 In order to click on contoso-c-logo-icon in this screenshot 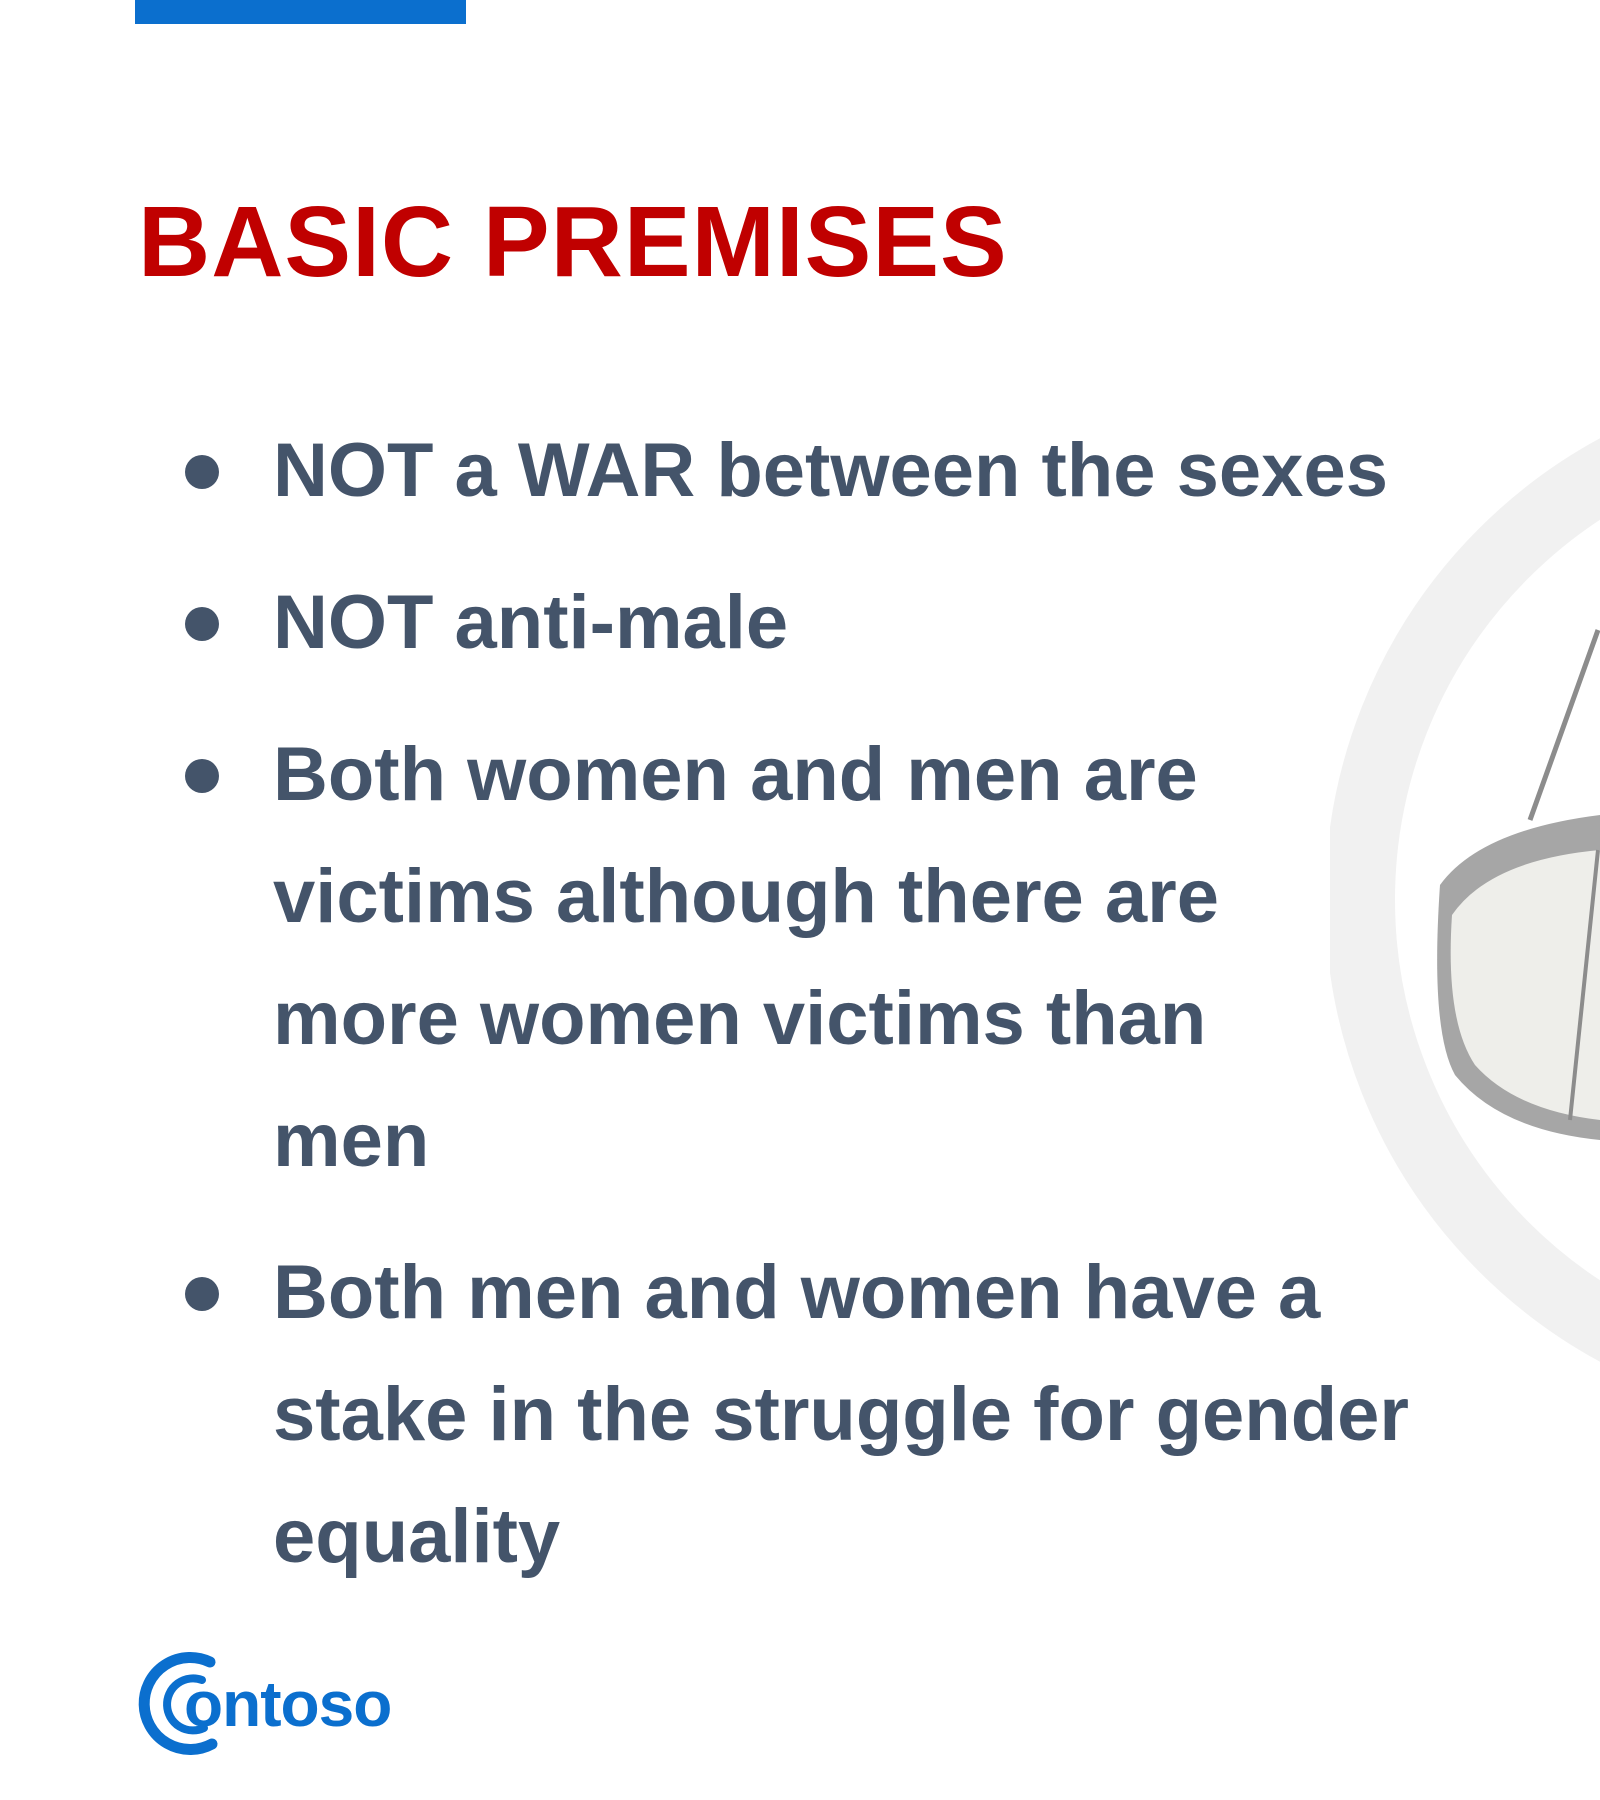, I will do `click(178, 1703)`.